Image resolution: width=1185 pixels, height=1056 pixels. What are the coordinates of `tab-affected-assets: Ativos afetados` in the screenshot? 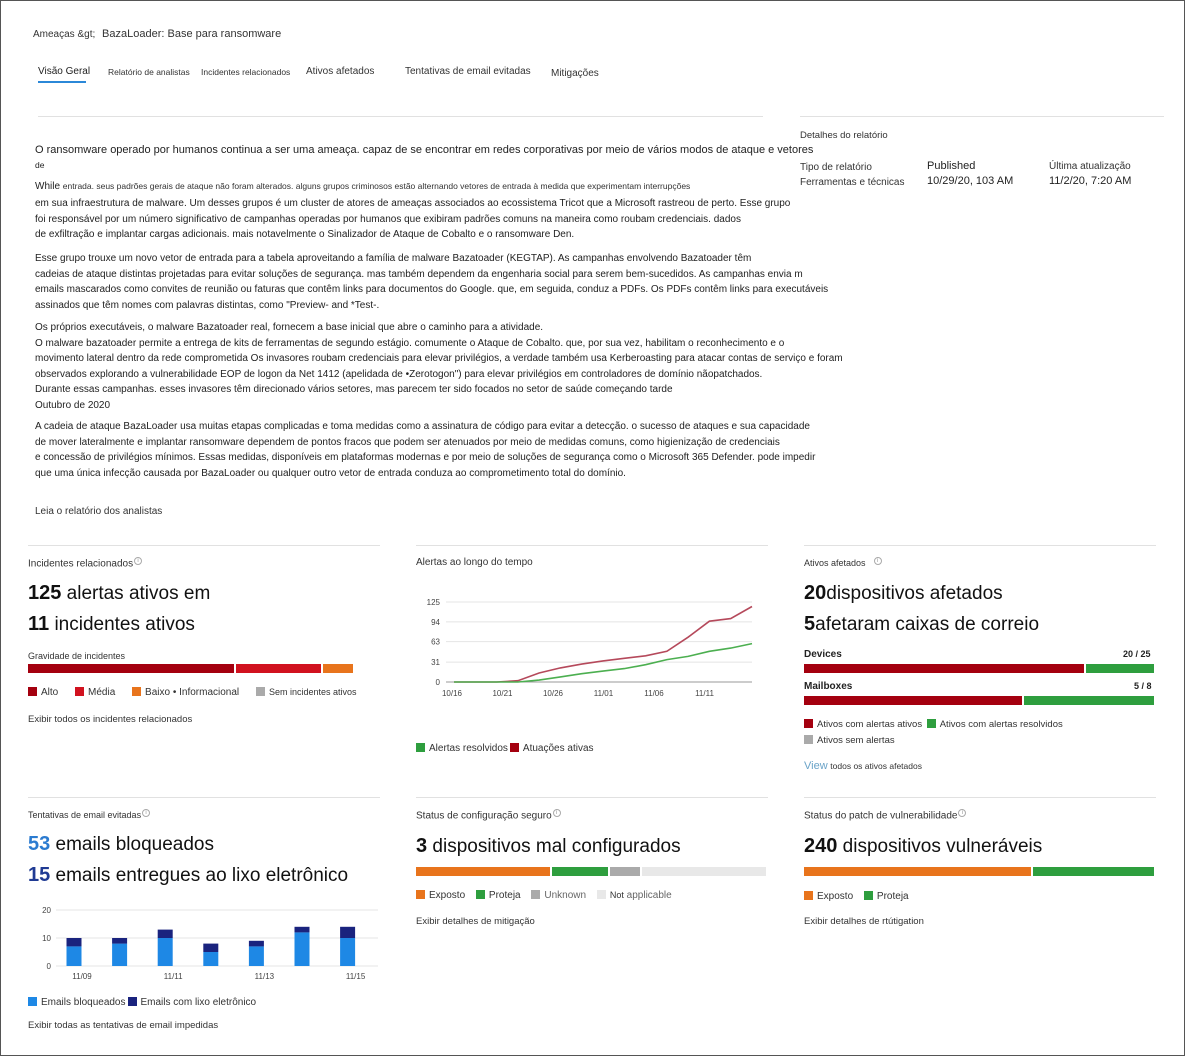 It's located at (340, 71).